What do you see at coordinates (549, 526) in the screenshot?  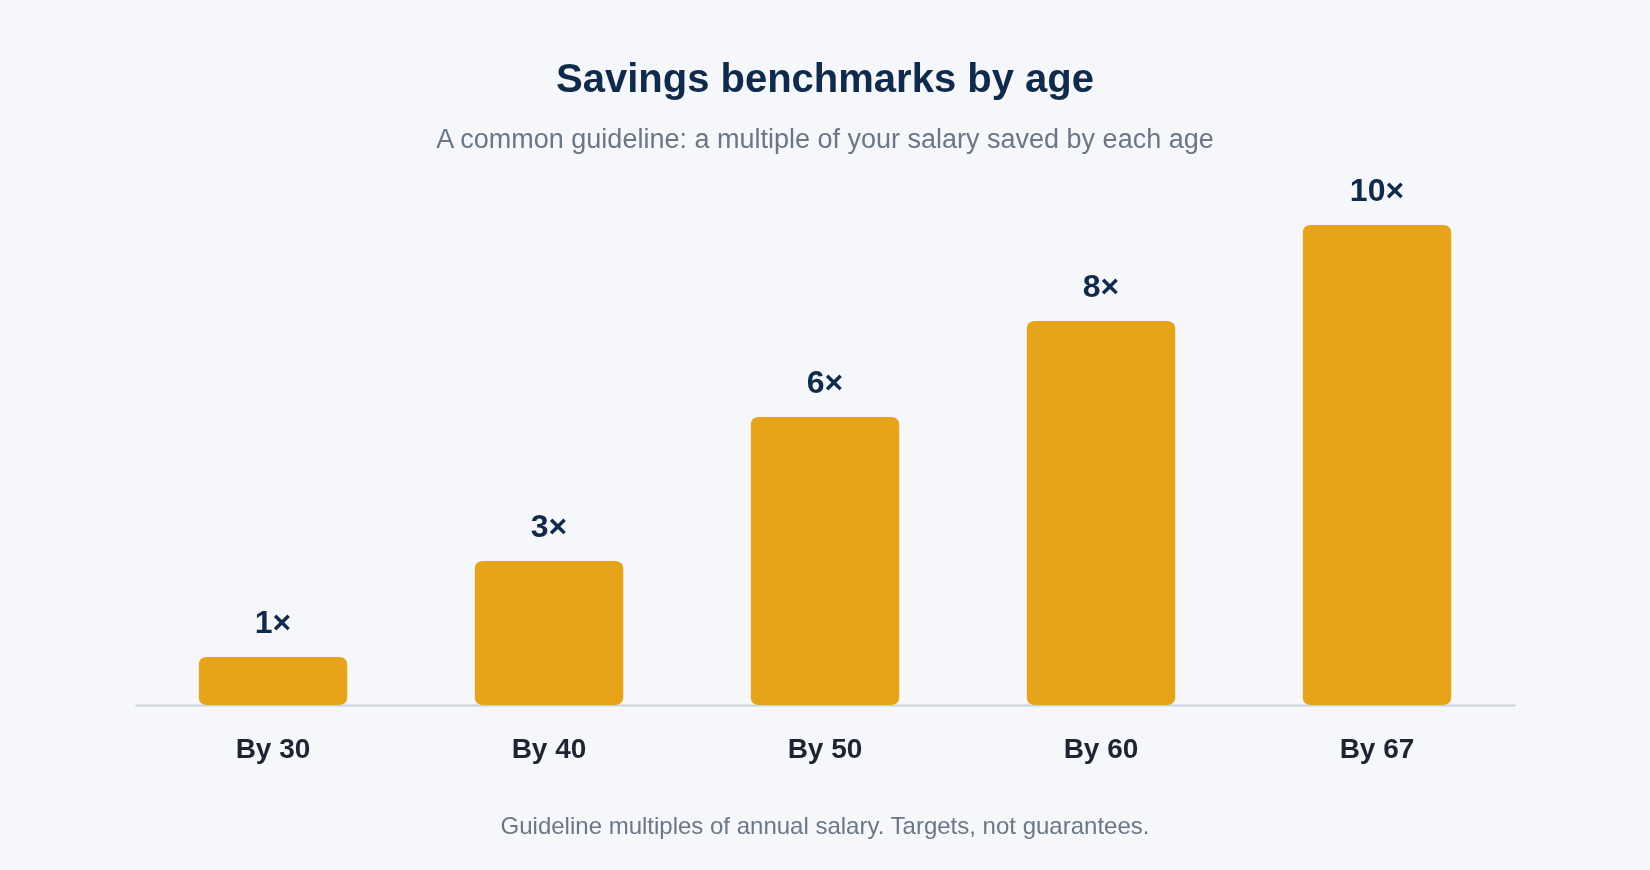 I see `data-label: 3×` at bounding box center [549, 526].